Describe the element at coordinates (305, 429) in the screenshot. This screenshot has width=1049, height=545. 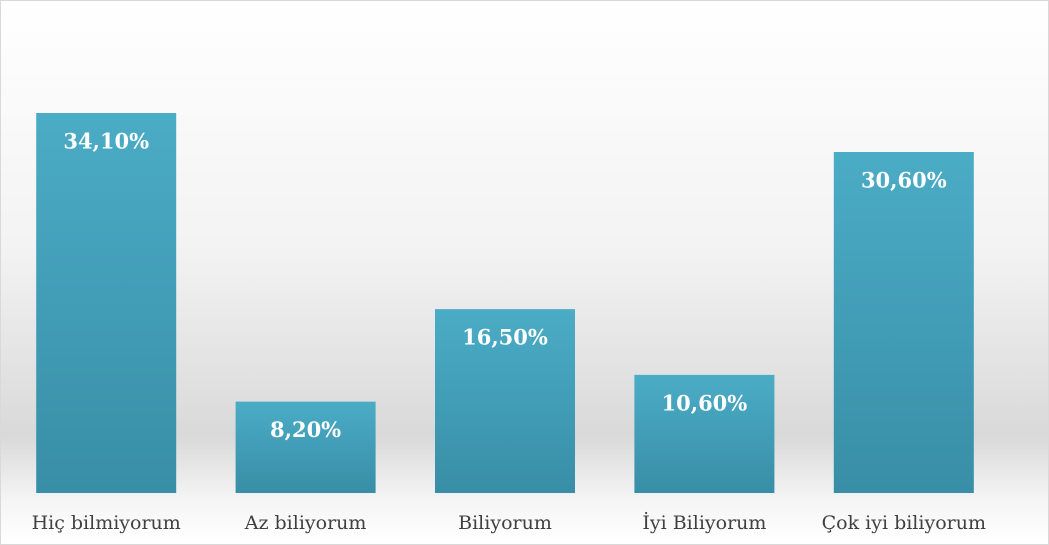
I see `data-label: 8,20%` at that location.